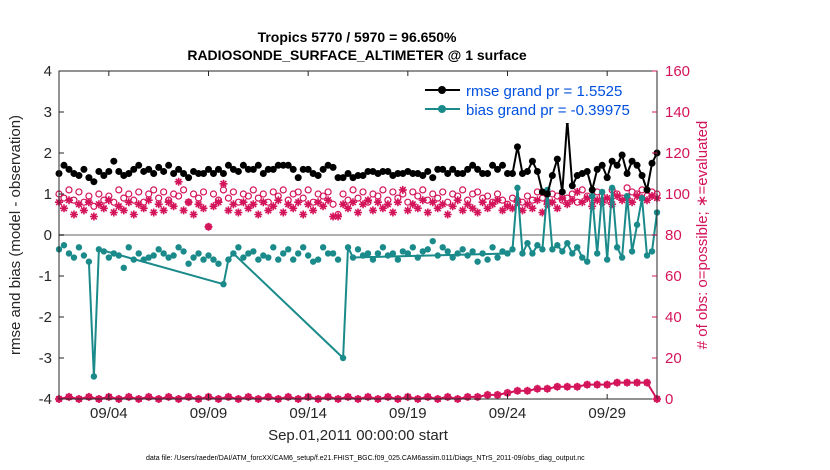 This screenshot has width=830, height=470. I want to click on x-tick-label: 09/14, so click(308, 413).